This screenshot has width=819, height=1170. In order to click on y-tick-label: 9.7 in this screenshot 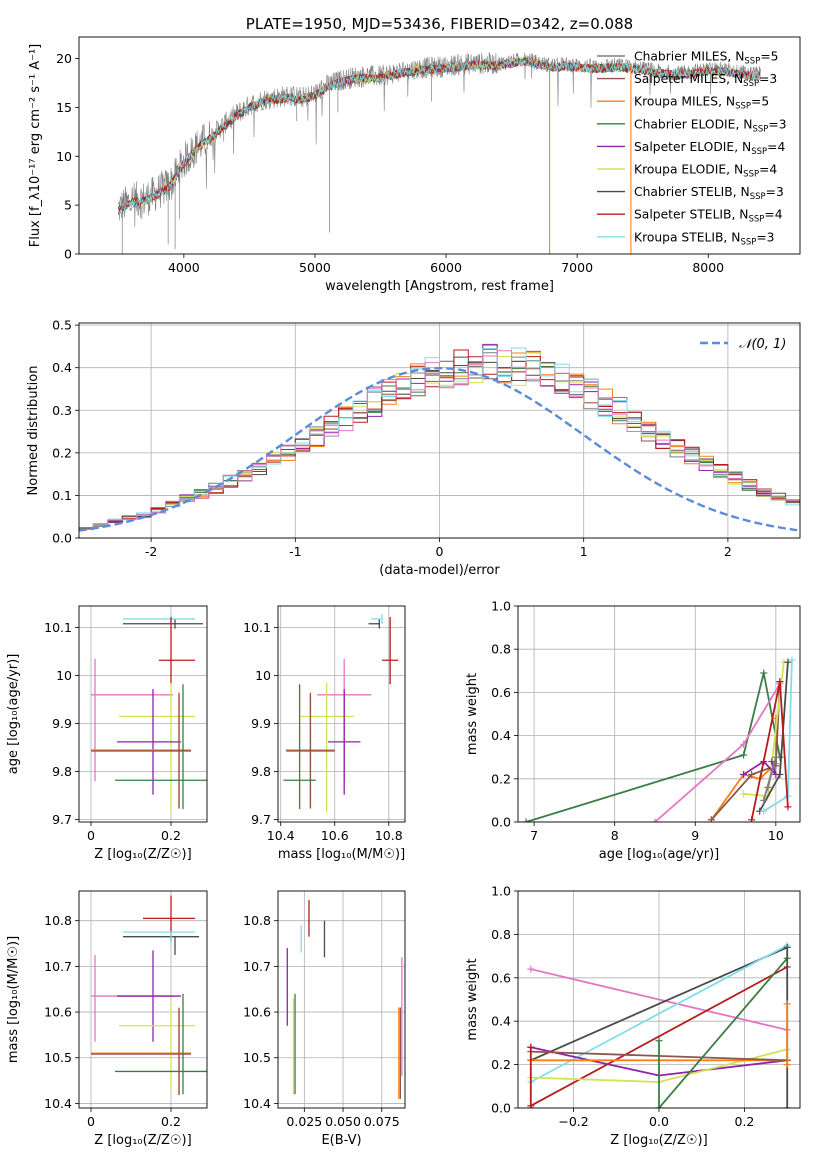, I will do `click(261, 819)`.